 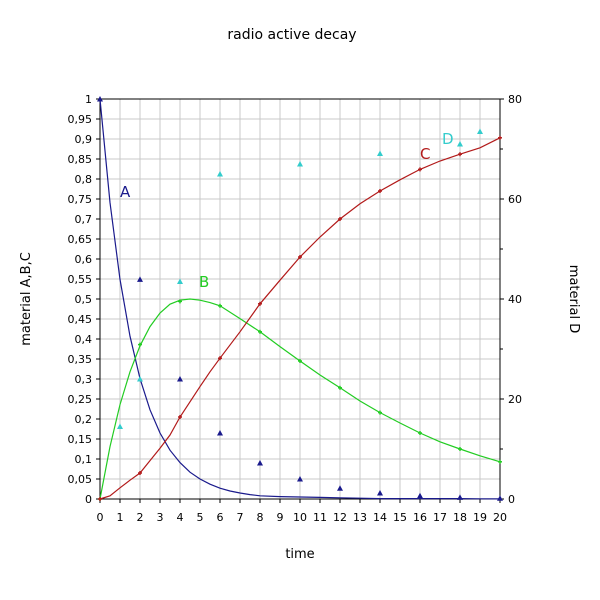 What do you see at coordinates (80, 279) in the screenshot?
I see `left-y-tick-label: 0,55` at bounding box center [80, 279].